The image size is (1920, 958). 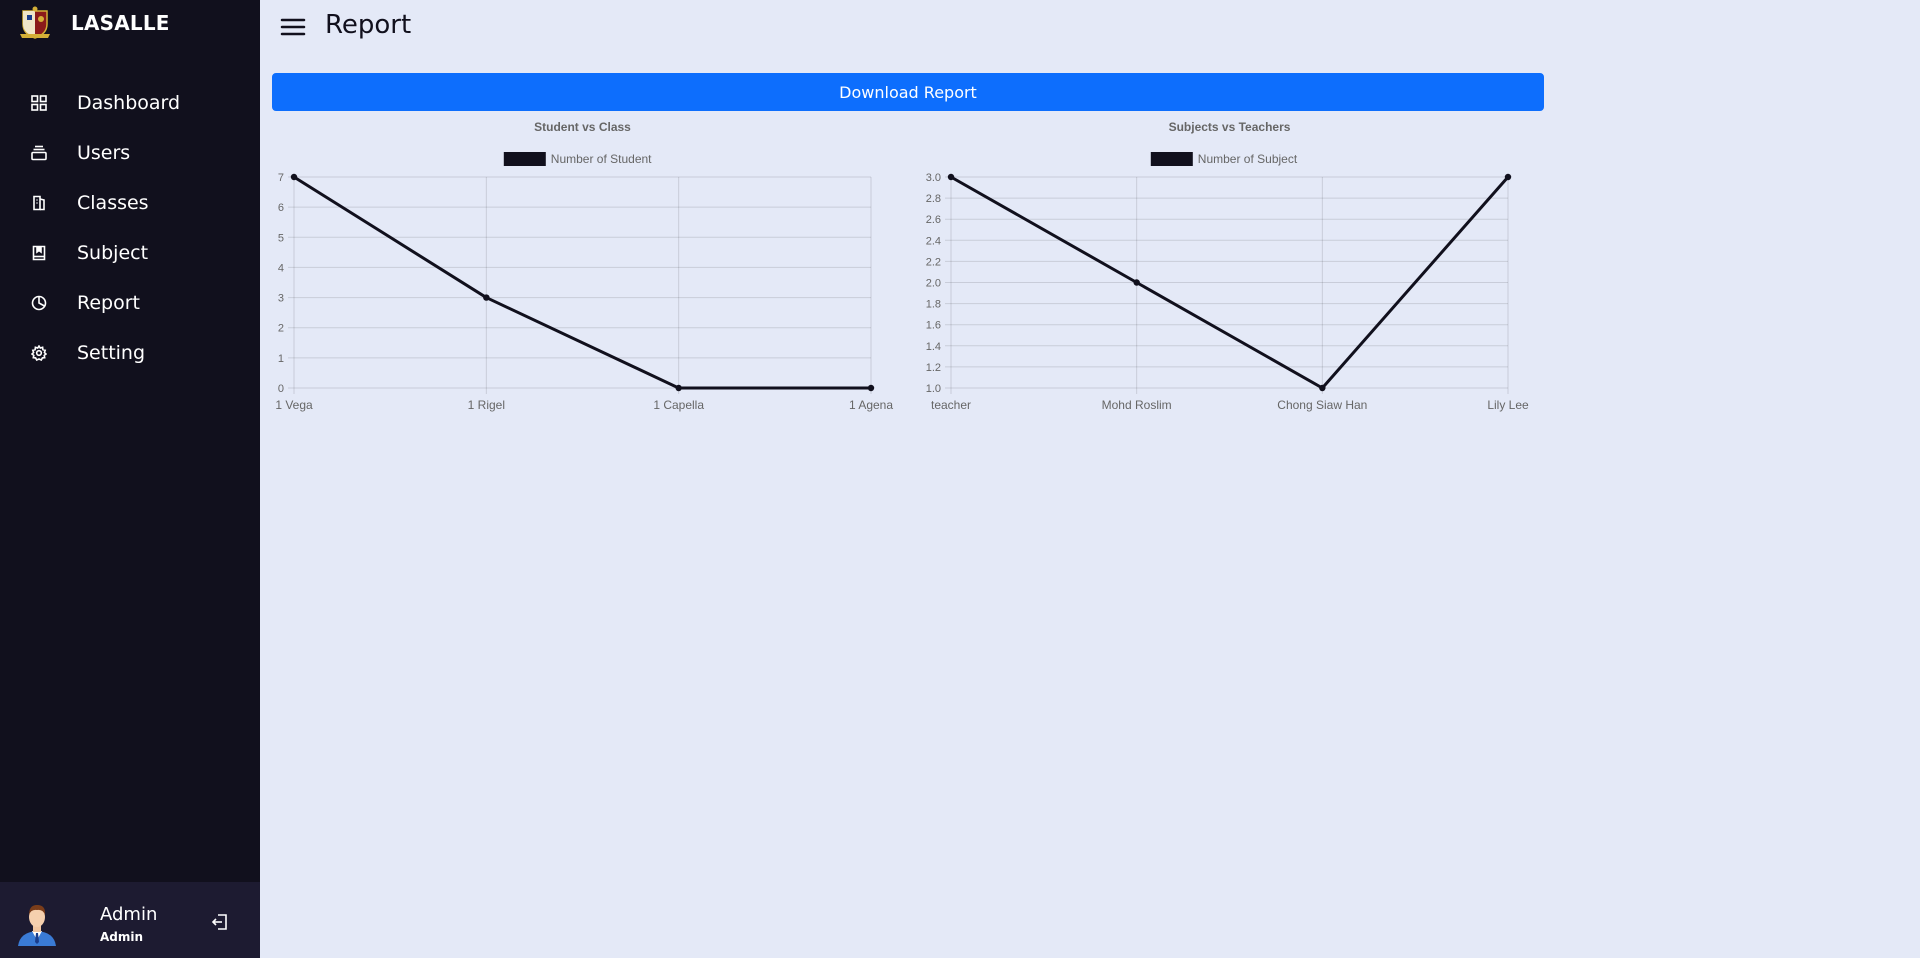 What do you see at coordinates (39, 353) in the screenshot?
I see `gear-icon` at bounding box center [39, 353].